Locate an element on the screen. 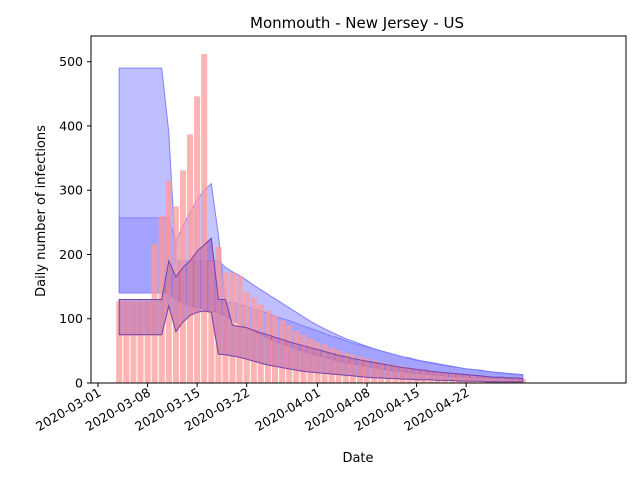  chart-title: Monmouth - New Jersey - US is located at coordinates (357, 23).